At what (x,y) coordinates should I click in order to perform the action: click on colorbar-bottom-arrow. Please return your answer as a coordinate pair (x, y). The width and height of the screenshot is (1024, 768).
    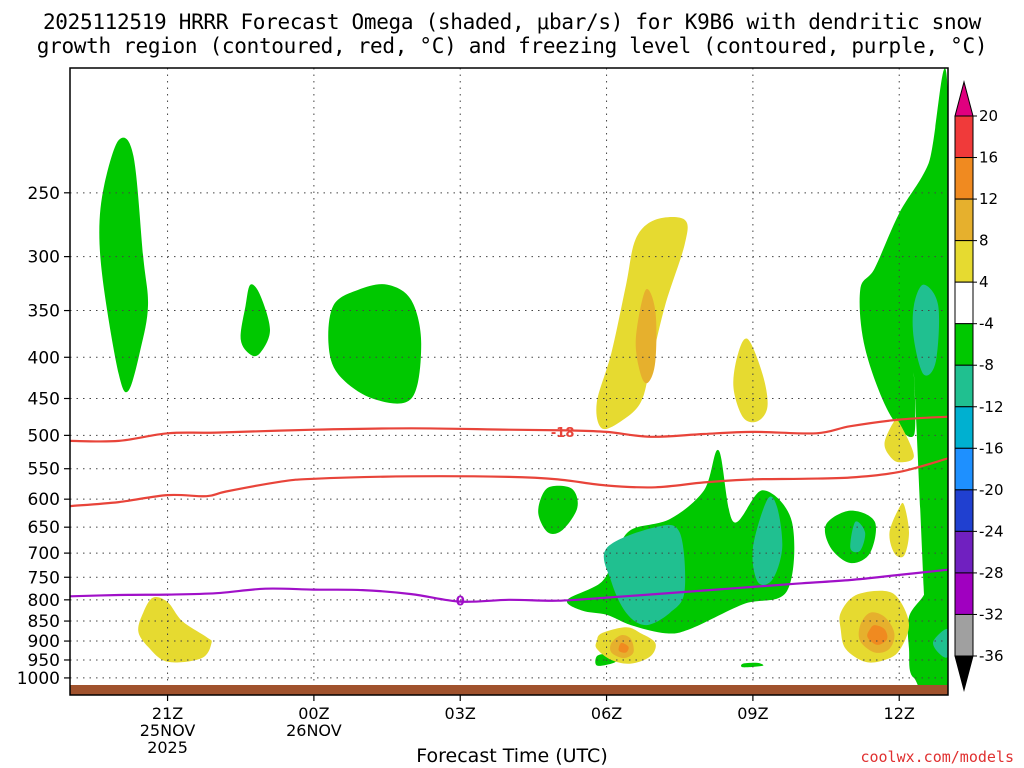
    Looking at the image, I should click on (964, 673).